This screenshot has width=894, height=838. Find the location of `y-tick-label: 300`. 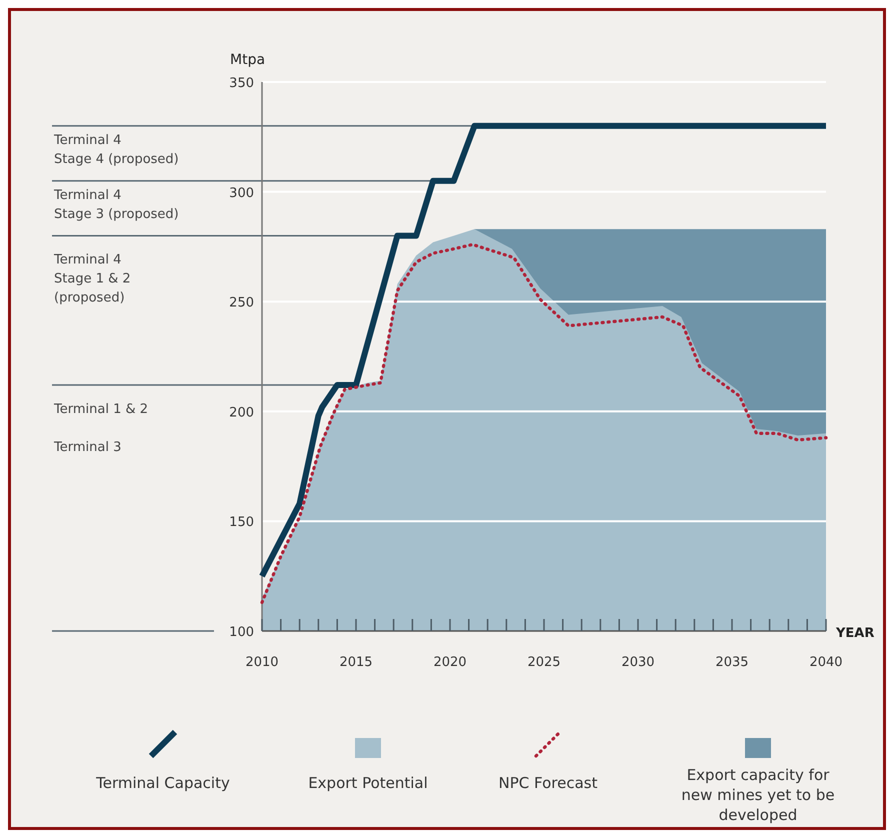

y-tick-label: 300 is located at coordinates (241, 193).